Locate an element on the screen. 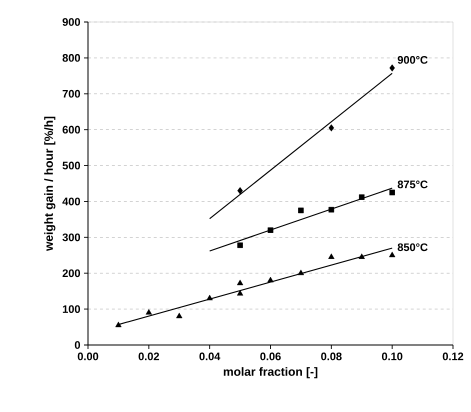  x-tick-label: 0.04 is located at coordinates (209, 356).